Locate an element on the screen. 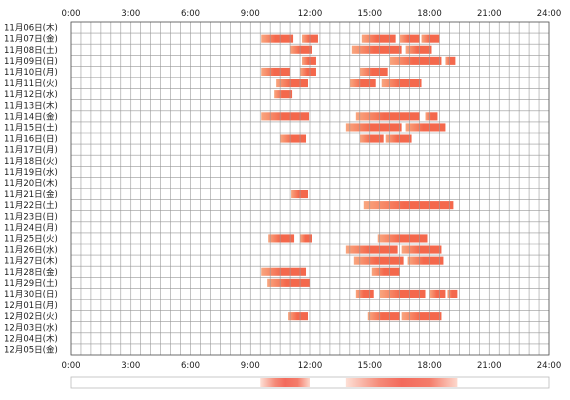 The height and width of the screenshot is (400, 570). row-label: 11月10日(月) is located at coordinates (31, 73).